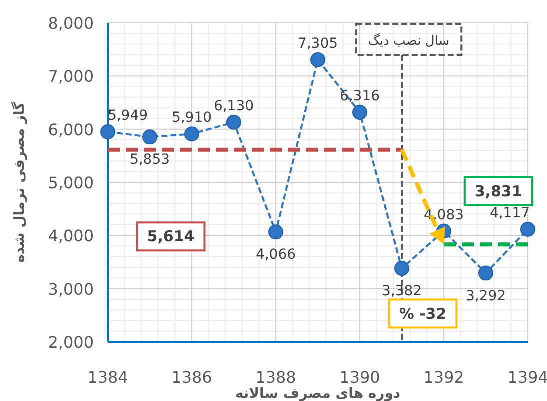 The width and height of the screenshot is (547, 401). Describe the element at coordinates (128, 116) in the screenshot. I see `data-label: 5,949` at that location.